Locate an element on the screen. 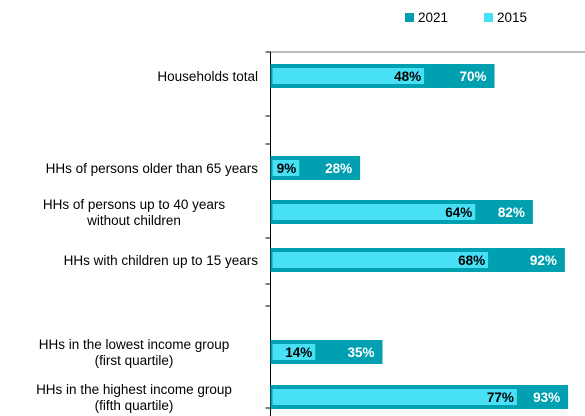 The width and height of the screenshot is (585, 416). value-label-2015: 28% is located at coordinates (338, 168).